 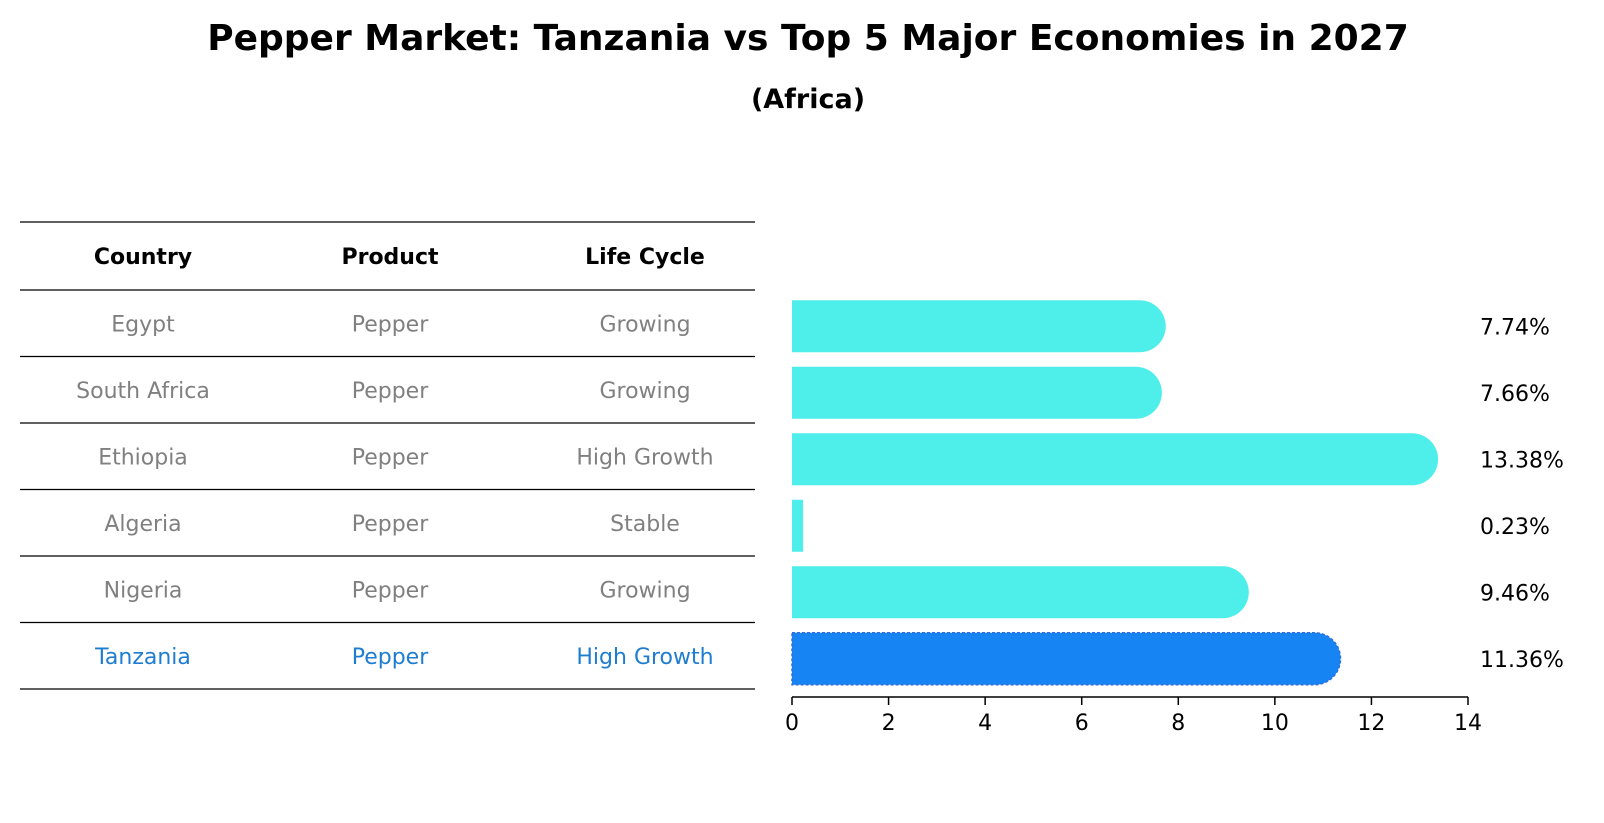 What do you see at coordinates (1082, 723) in the screenshot?
I see `x-tick-label: 6` at bounding box center [1082, 723].